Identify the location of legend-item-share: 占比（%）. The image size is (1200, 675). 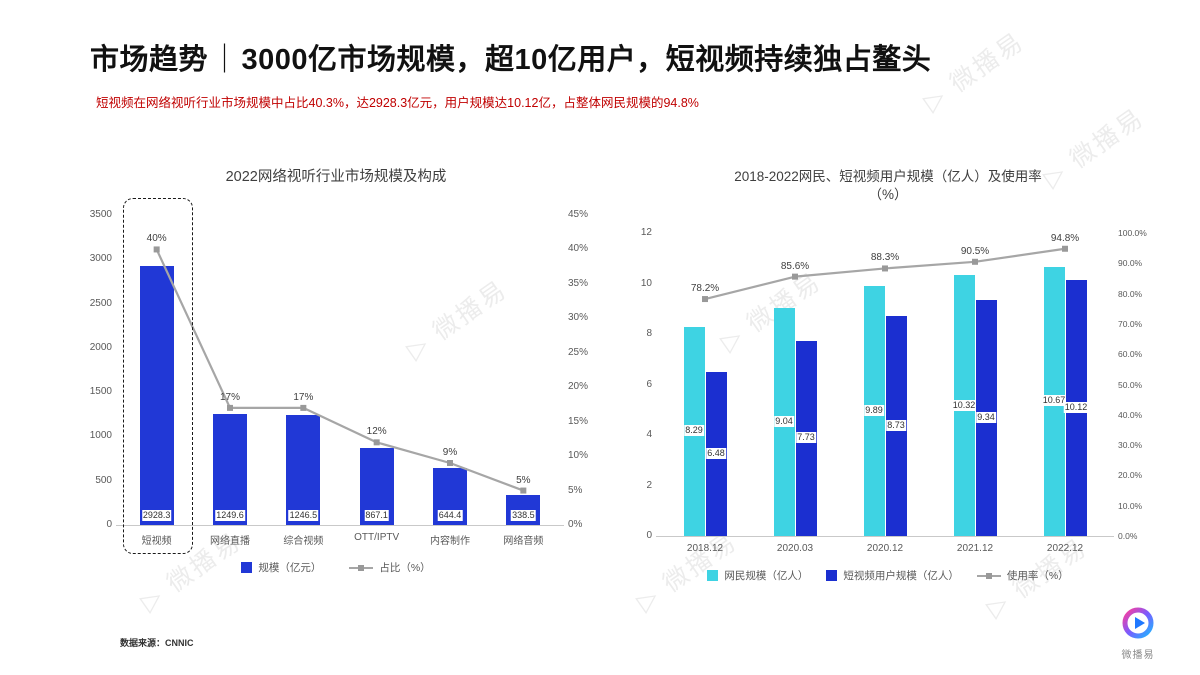
(390, 567).